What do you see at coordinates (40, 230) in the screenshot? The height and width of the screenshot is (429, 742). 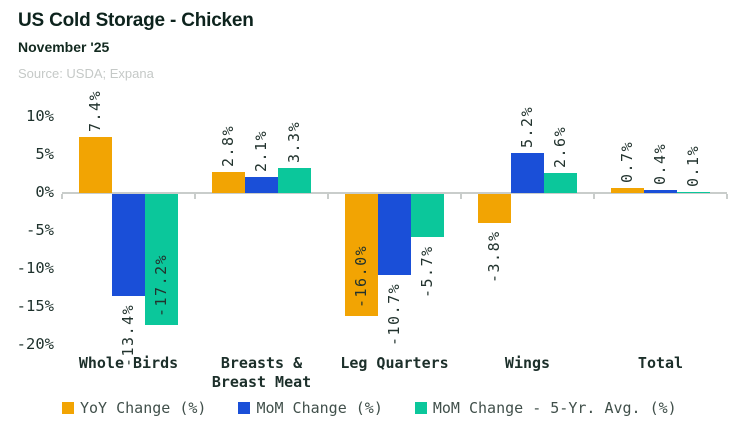 I see `y-axis-tick-label: -5%` at bounding box center [40, 230].